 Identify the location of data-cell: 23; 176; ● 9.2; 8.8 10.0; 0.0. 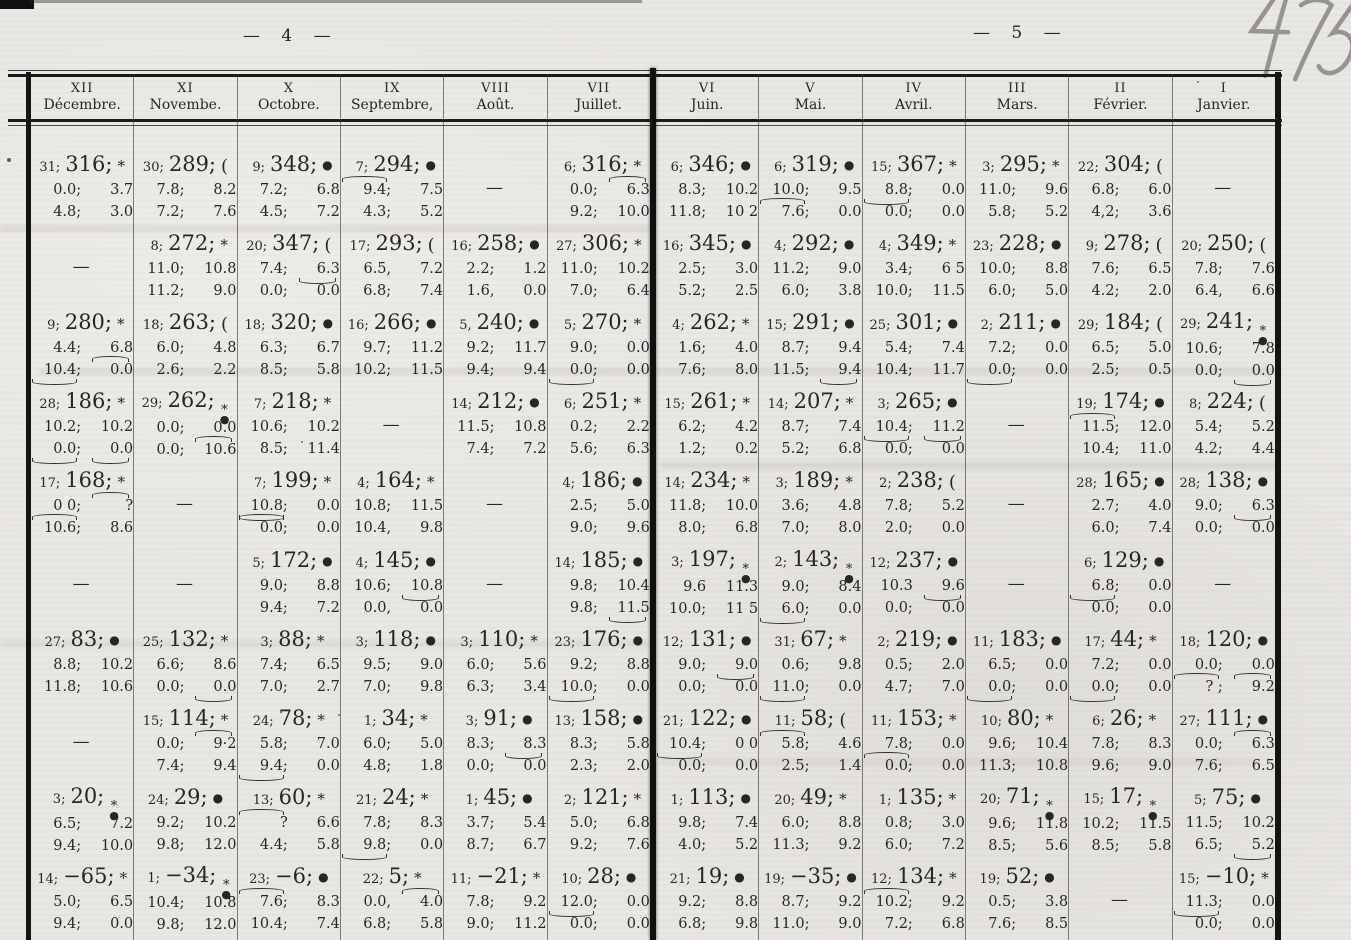
(599, 662).